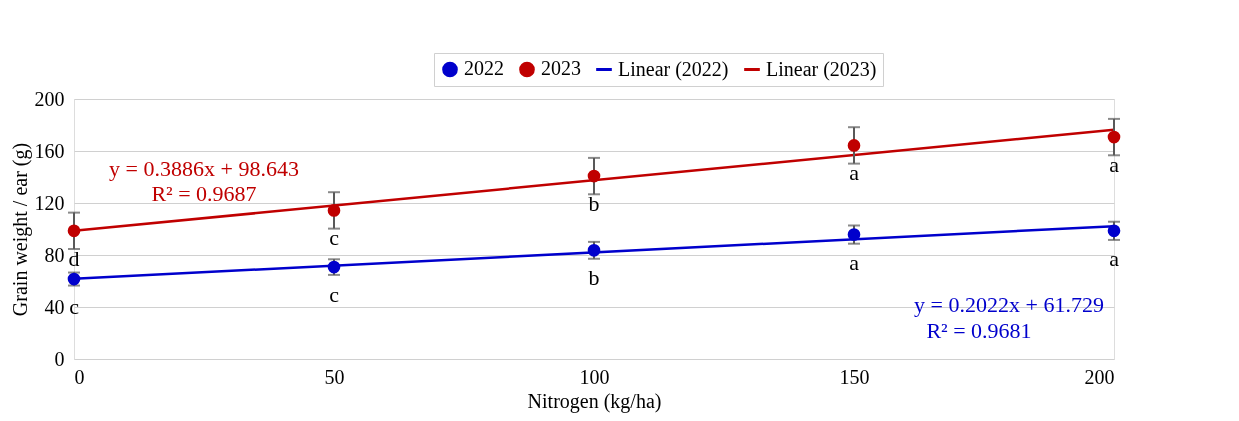 This screenshot has height=421, width=1239. What do you see at coordinates (59, 358) in the screenshot?
I see `y-tick-label: 0` at bounding box center [59, 358].